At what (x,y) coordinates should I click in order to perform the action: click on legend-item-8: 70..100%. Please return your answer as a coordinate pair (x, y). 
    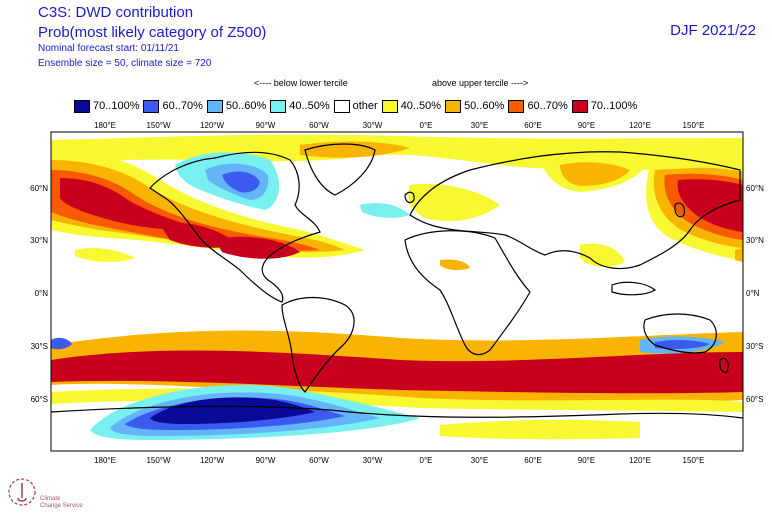
    Looking at the image, I should click on (604, 106).